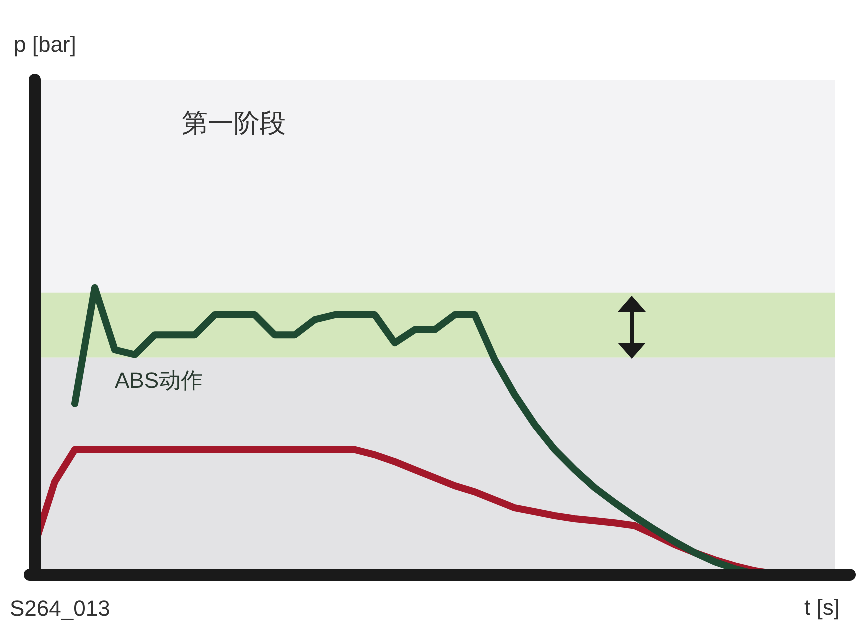 The height and width of the screenshot is (631, 863). I want to click on x-axis-title: t [s], so click(822, 607).